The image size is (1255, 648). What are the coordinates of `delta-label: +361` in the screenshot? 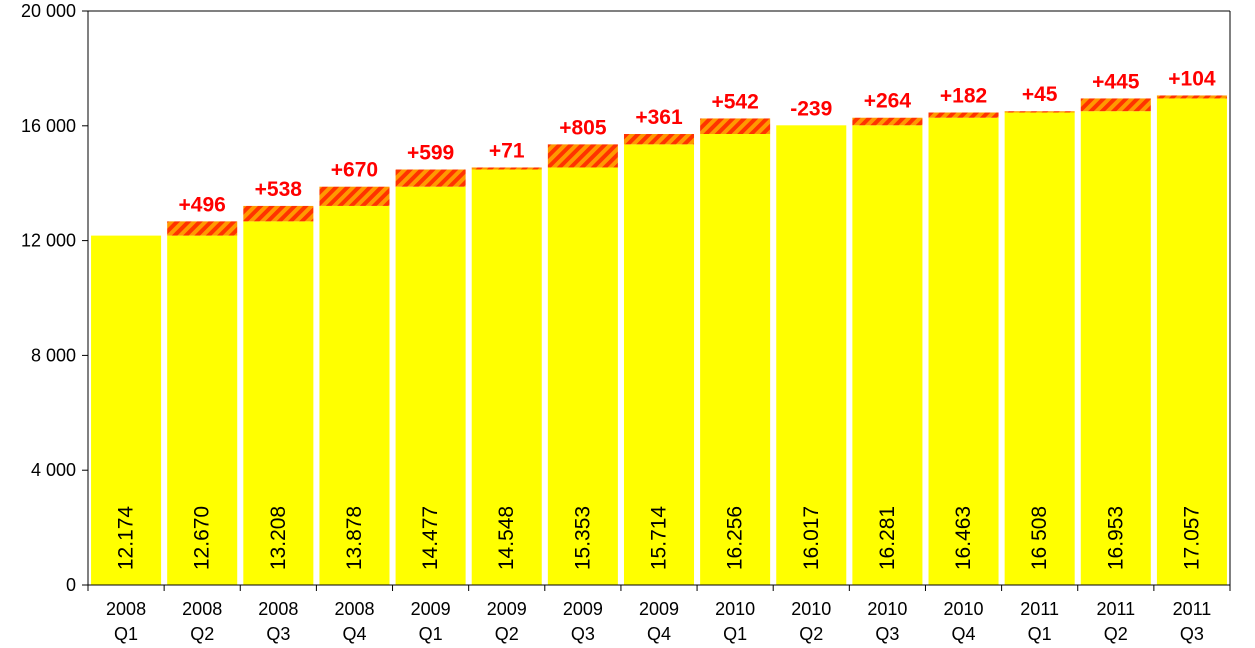 It's located at (659, 117).